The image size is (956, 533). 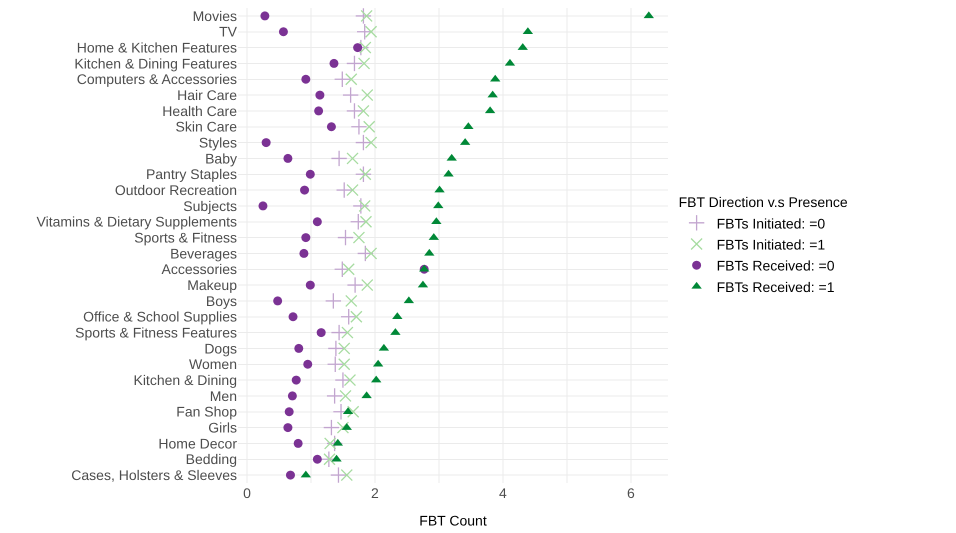 I want to click on legend-title: FBT Direction v.s Presence, so click(x=763, y=202).